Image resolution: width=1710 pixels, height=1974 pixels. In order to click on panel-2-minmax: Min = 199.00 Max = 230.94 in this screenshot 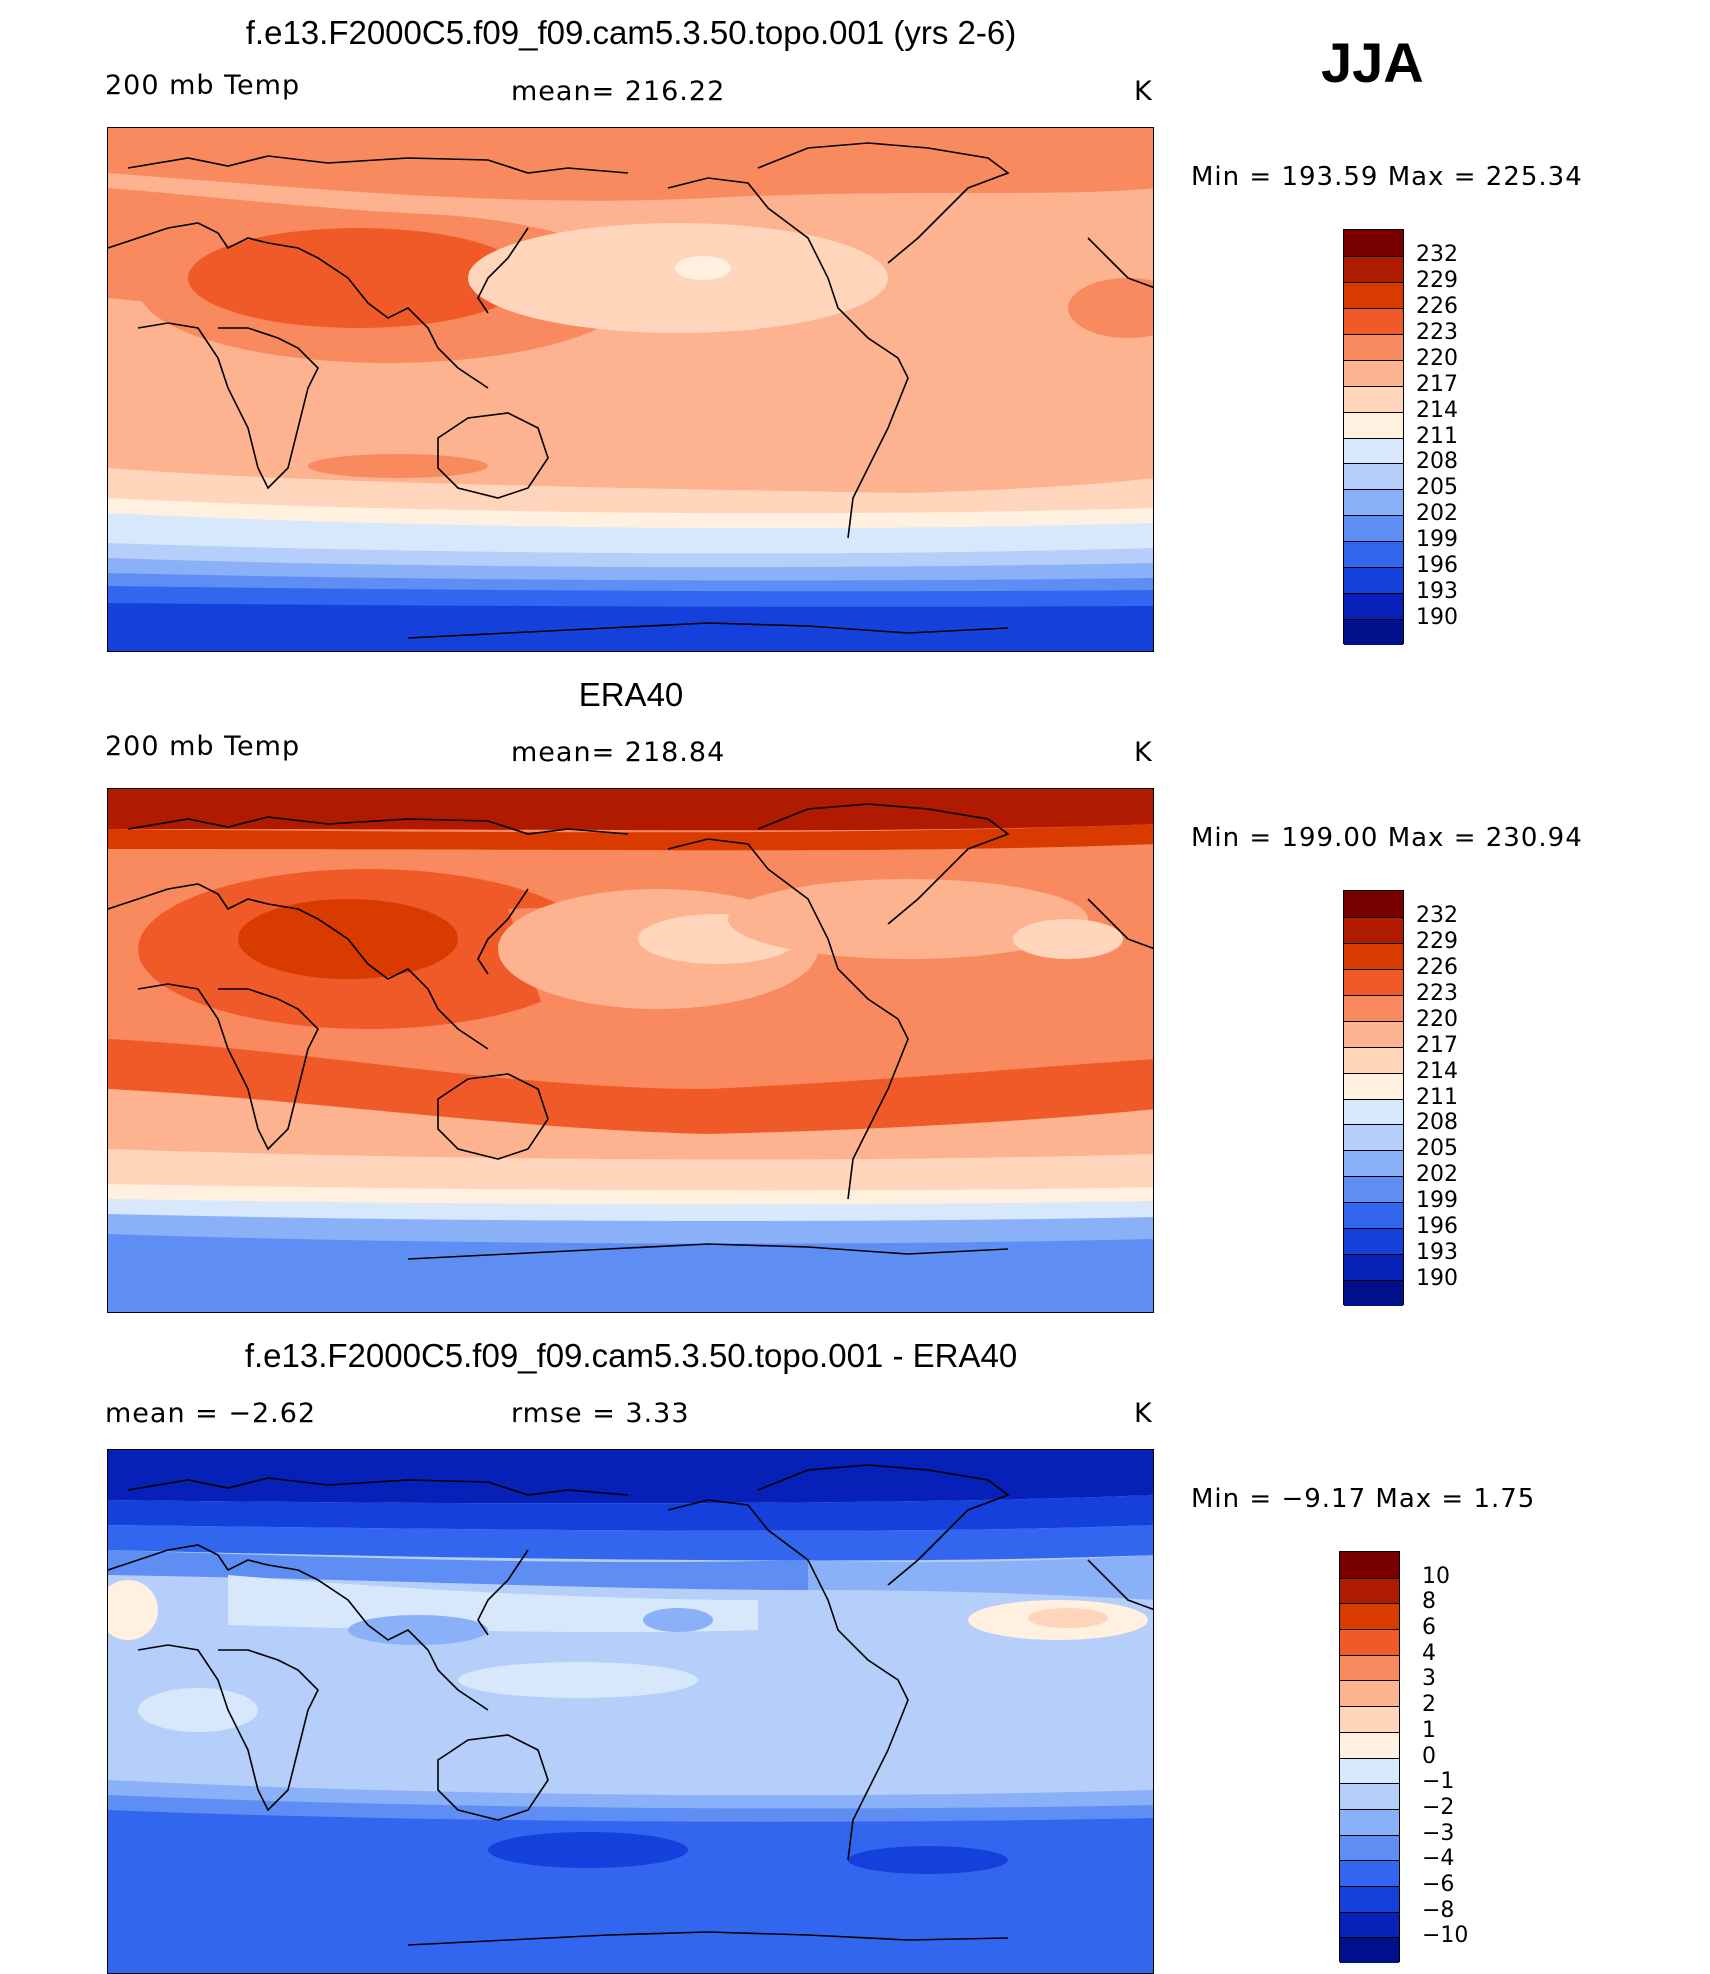, I will do `click(1387, 838)`.